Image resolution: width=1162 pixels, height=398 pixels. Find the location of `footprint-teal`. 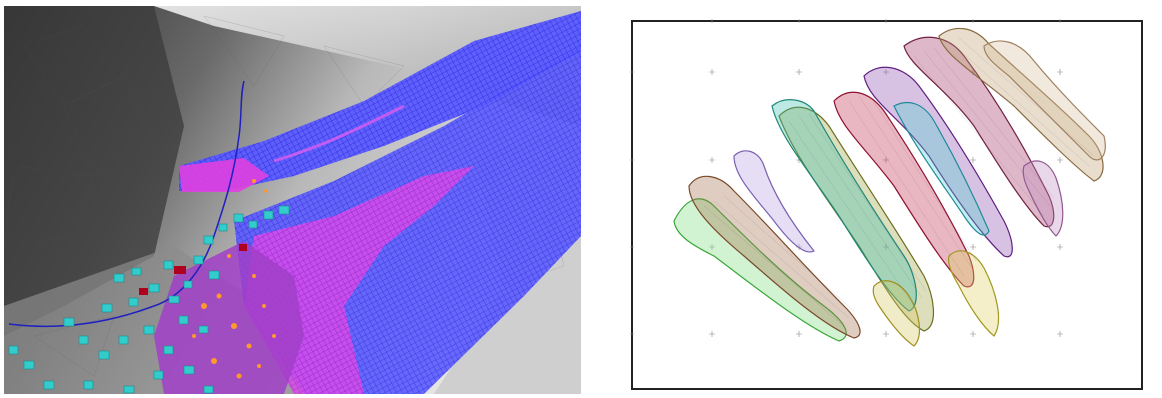

footprint-teal is located at coordinates (844, 205).